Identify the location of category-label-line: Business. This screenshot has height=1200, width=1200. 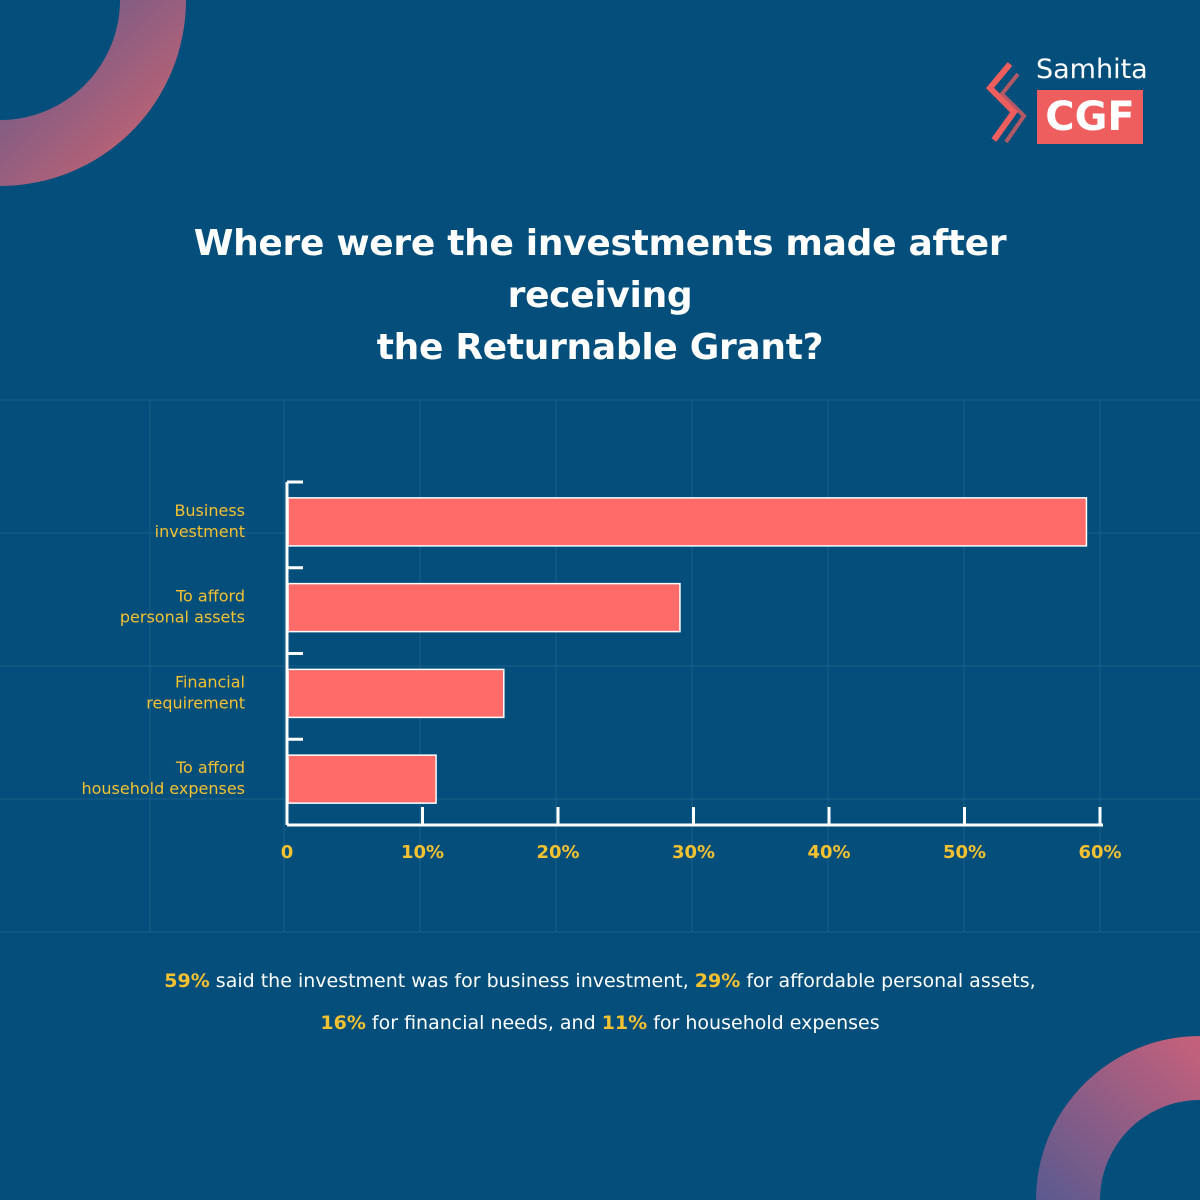
(209, 510).